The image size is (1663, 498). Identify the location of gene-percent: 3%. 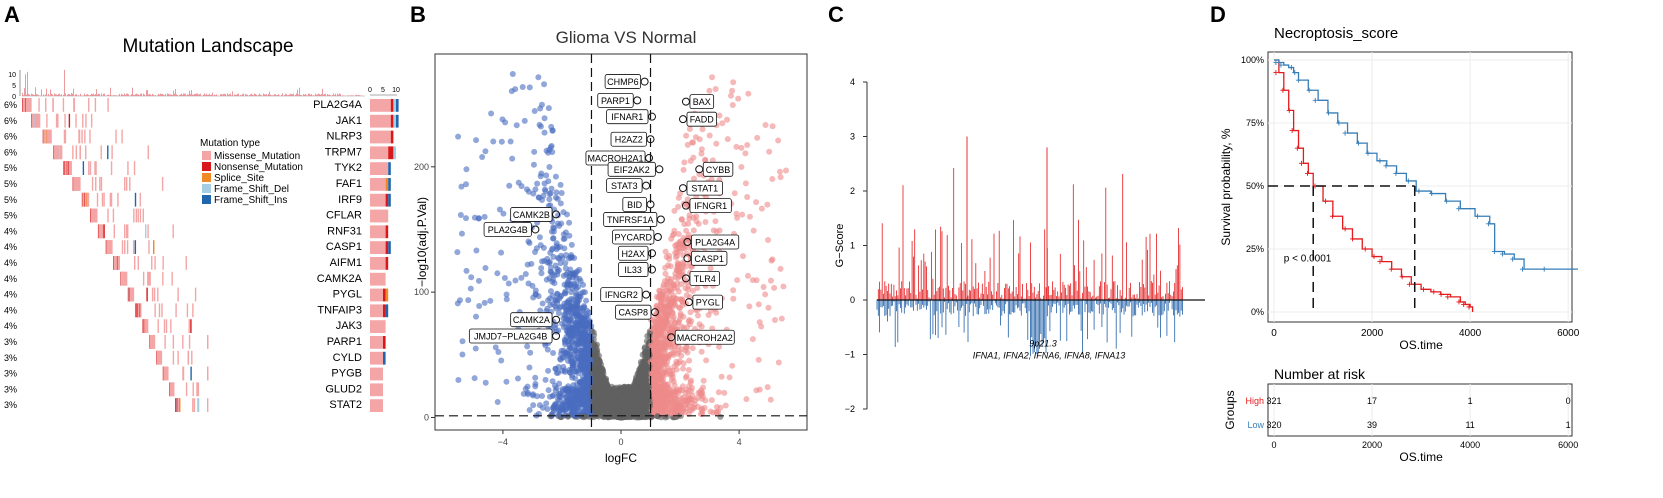
(10, 389).